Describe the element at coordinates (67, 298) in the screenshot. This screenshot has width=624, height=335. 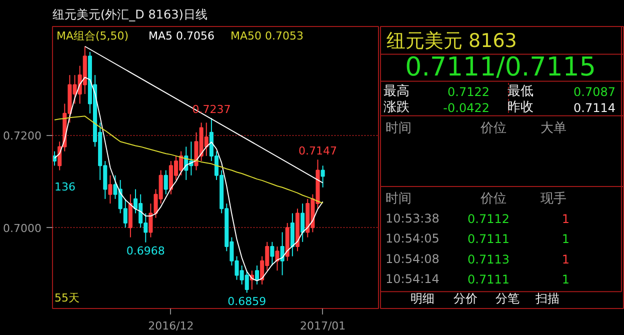
I see `annotation: 55天` at that location.